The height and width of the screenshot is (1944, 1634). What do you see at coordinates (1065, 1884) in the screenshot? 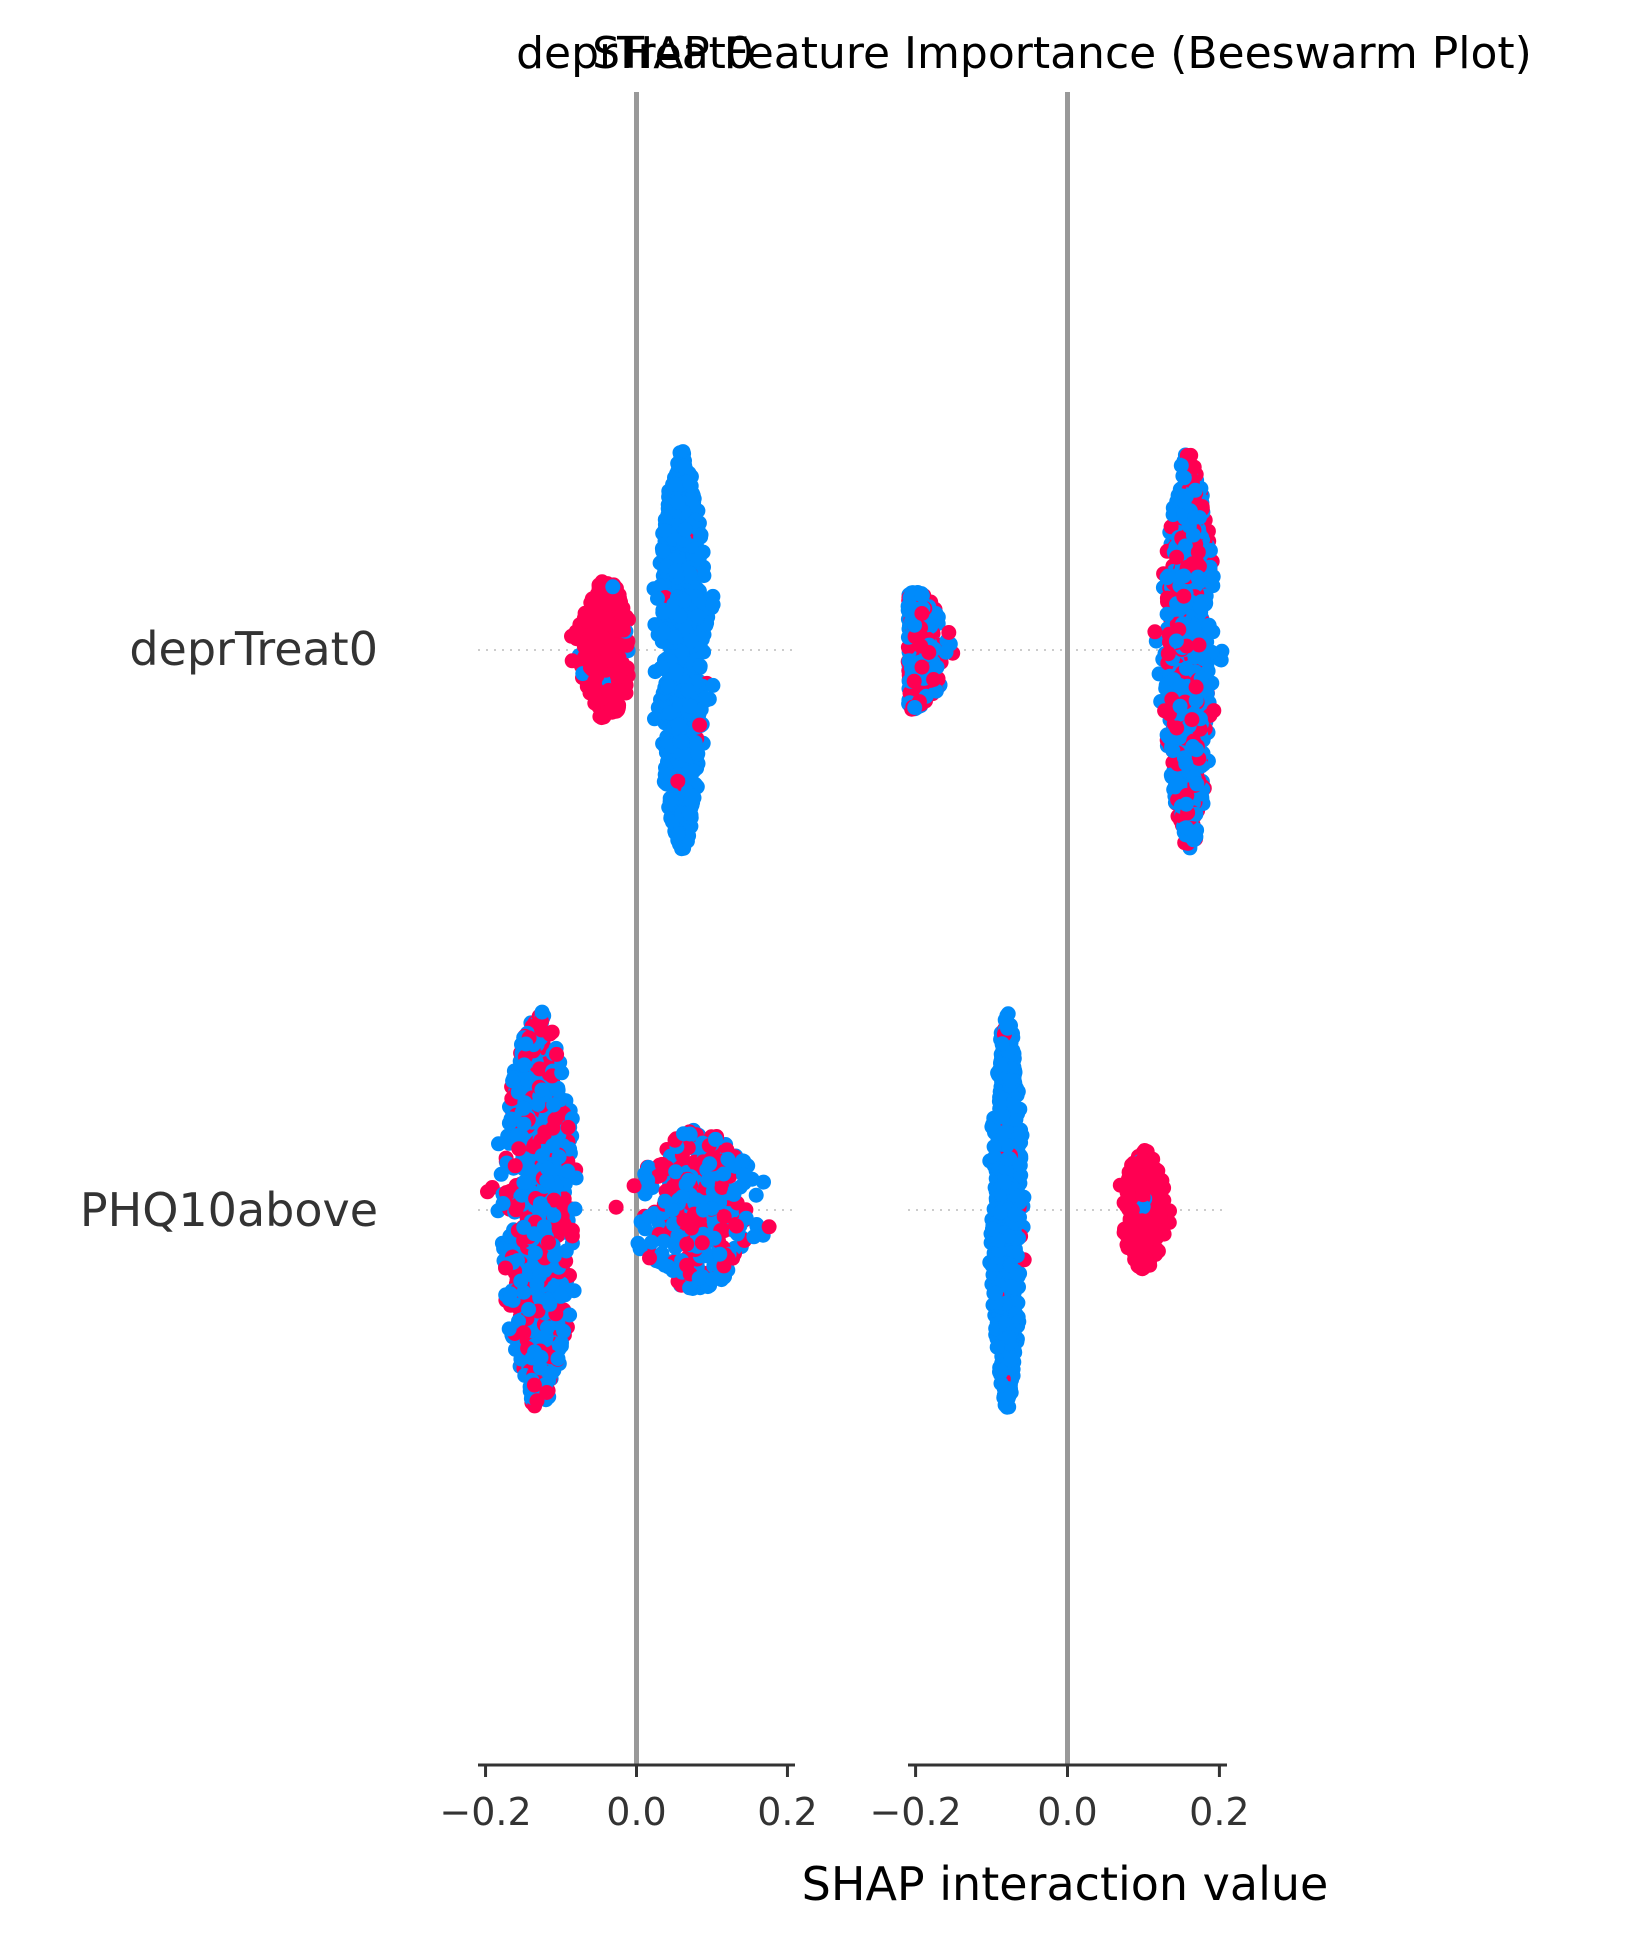
I see `x-axis-label: SHAP interaction value` at bounding box center [1065, 1884].